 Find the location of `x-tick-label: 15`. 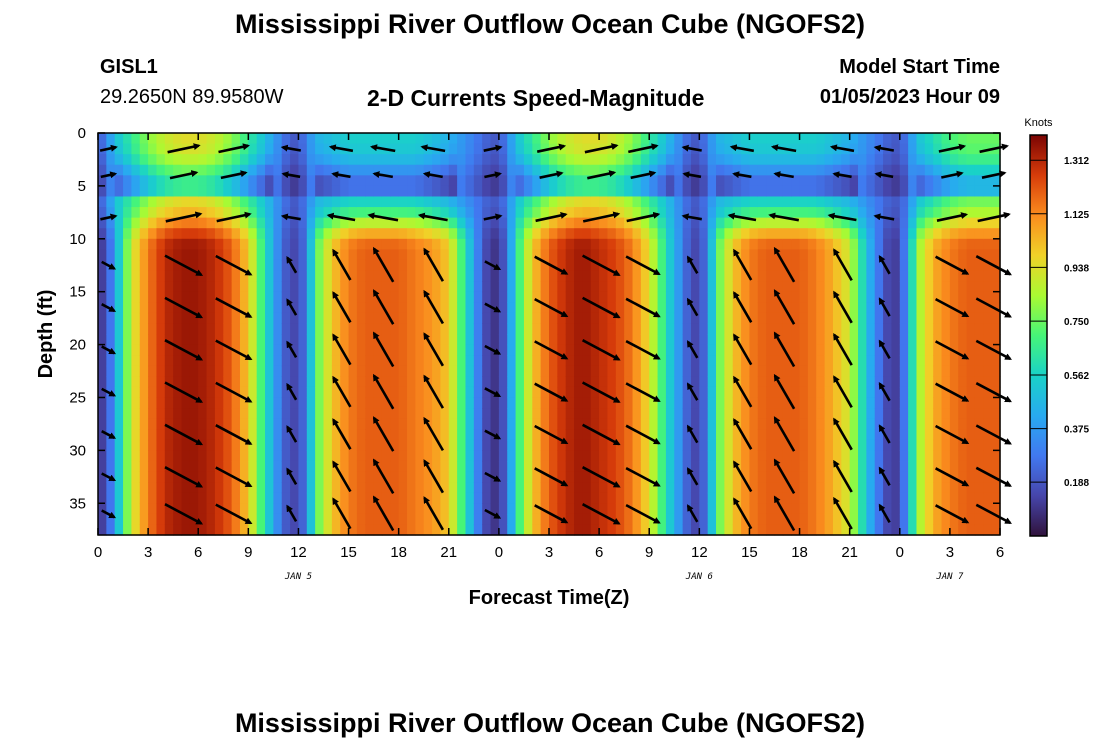

x-tick-label: 15 is located at coordinates (749, 552).